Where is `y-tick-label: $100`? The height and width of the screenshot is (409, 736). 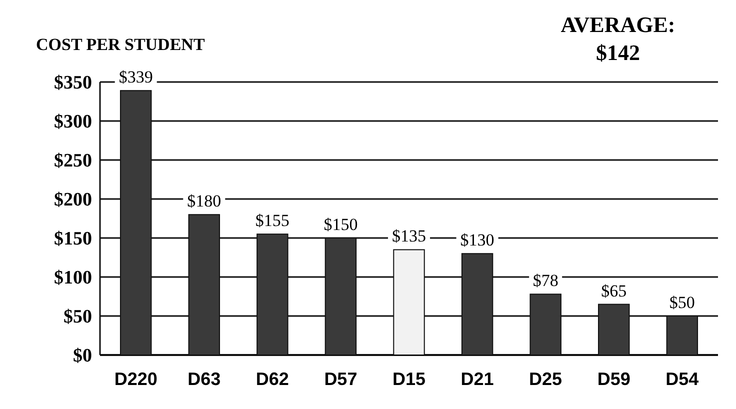
y-tick-label: $100 is located at coordinates (73, 278).